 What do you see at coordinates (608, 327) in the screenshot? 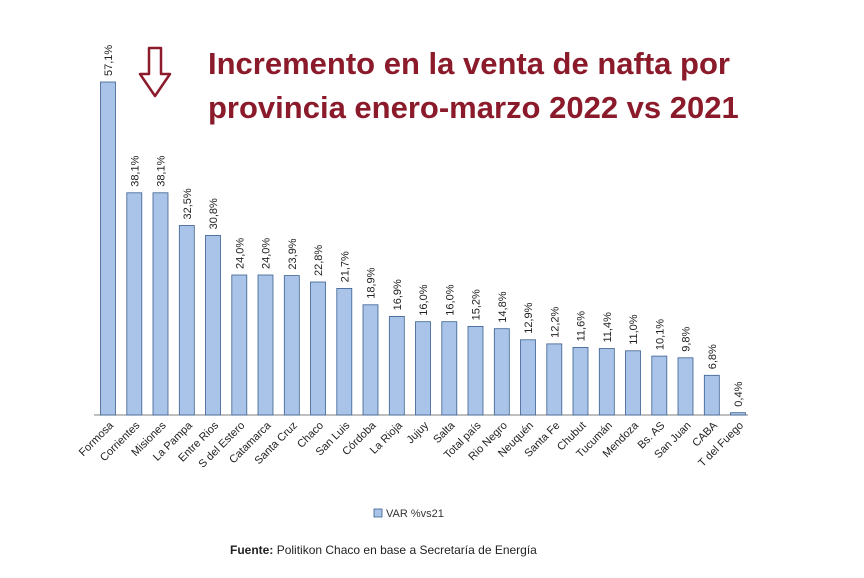
I see `data-label-20: 11,4%` at bounding box center [608, 327].